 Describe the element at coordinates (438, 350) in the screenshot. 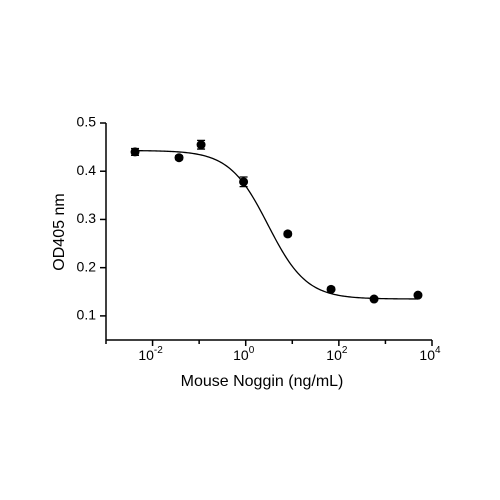

I see `x-tick-exponent: 4` at that location.